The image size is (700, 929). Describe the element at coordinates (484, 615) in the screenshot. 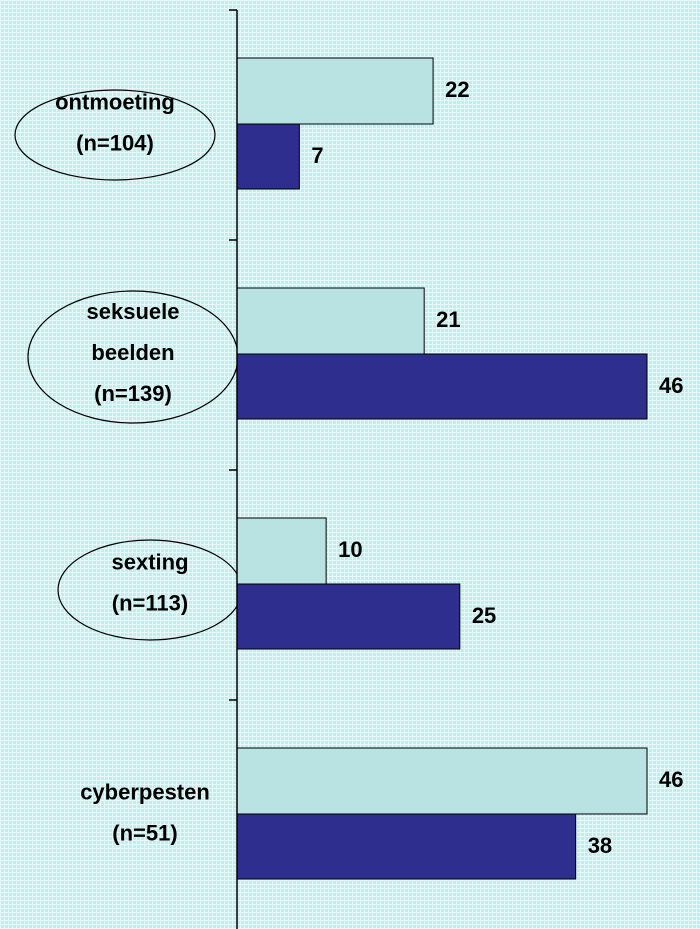

I see `data-label: 25` at that location.